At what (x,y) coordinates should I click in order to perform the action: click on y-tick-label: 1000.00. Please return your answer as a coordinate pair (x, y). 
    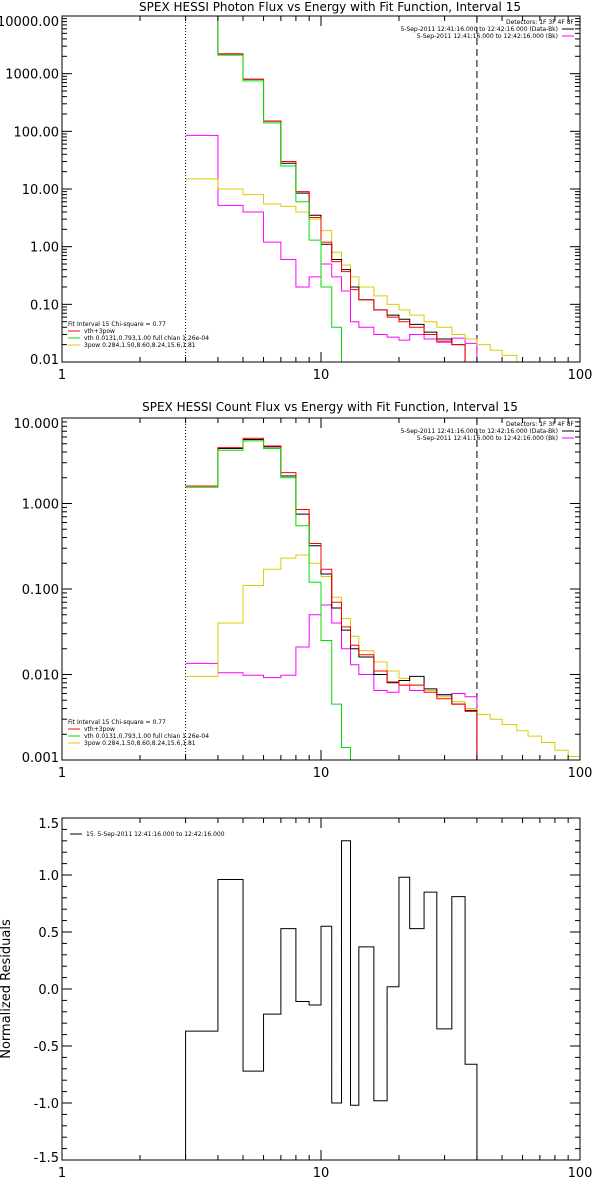
    Looking at the image, I should click on (32, 75).